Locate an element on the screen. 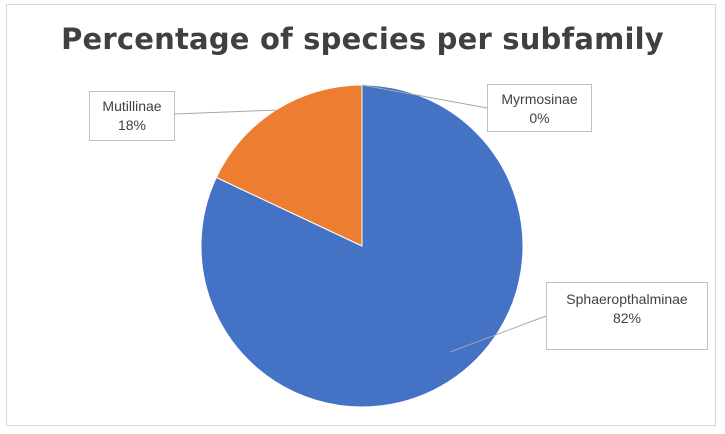 This screenshot has width=725, height=434. chart-title: Percentage of species per subfamily is located at coordinates (362, 39).